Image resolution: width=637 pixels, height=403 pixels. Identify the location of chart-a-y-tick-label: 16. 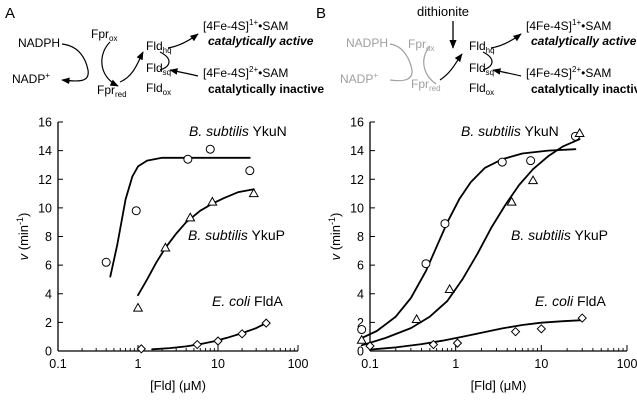
(45, 123).